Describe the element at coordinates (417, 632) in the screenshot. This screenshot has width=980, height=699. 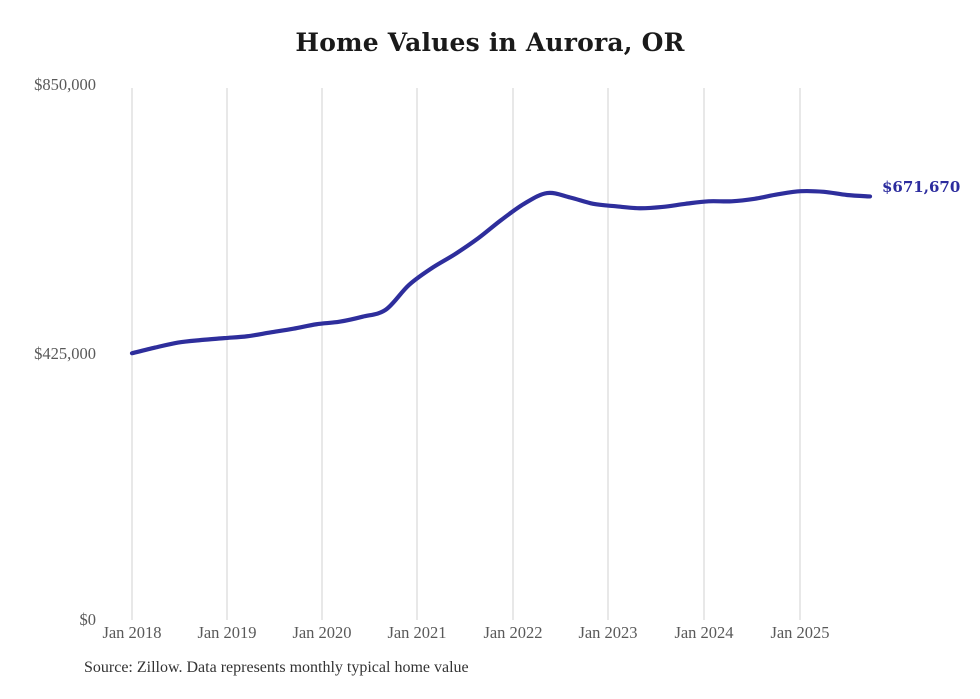
I see `x-axis-tick-jan-2021: Jan 2021` at that location.